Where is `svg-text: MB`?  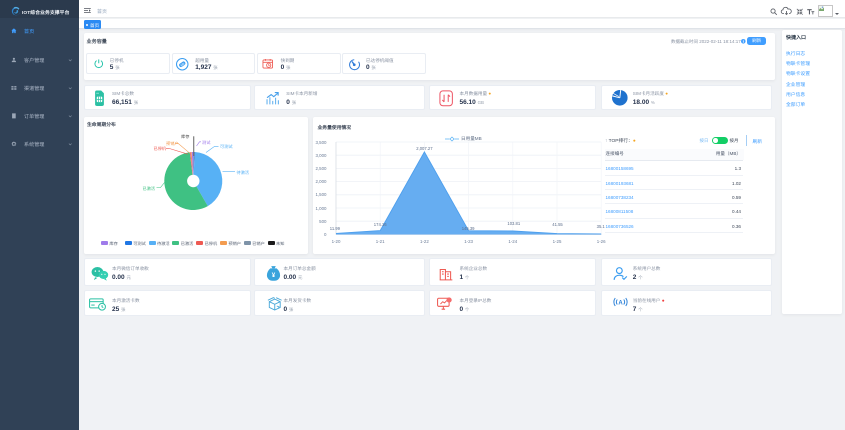
svg-text: MB is located at coordinates (183, 64).